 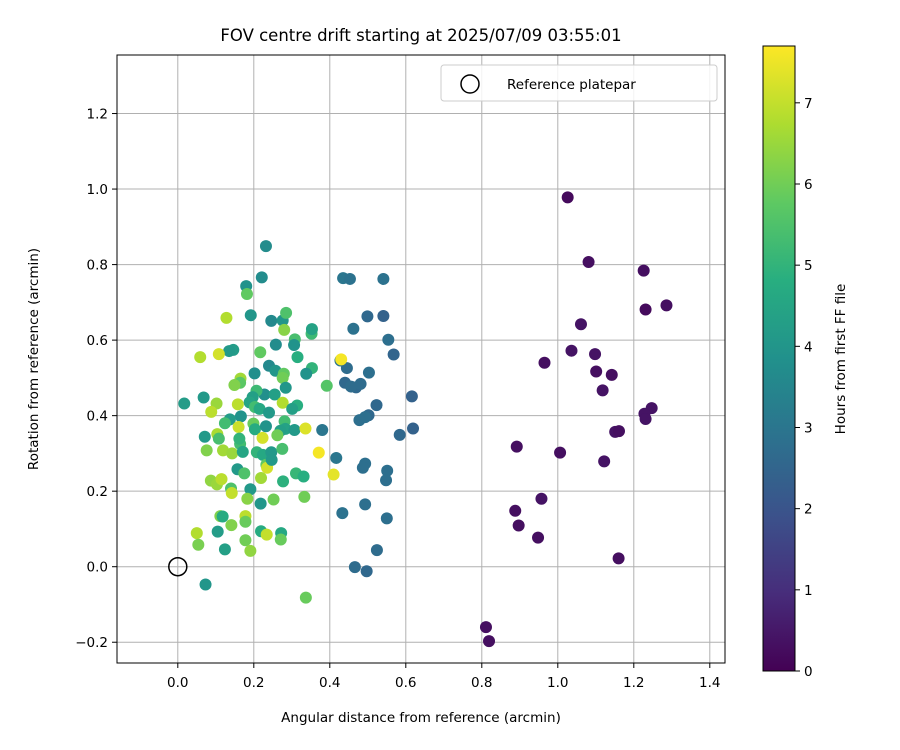 What do you see at coordinates (96, 379) in the screenshot?
I see `y-axis-ticks: −0.2 0.0 0.2 0.4 0.6 0.8 1.0 1.2` at bounding box center [96, 379].